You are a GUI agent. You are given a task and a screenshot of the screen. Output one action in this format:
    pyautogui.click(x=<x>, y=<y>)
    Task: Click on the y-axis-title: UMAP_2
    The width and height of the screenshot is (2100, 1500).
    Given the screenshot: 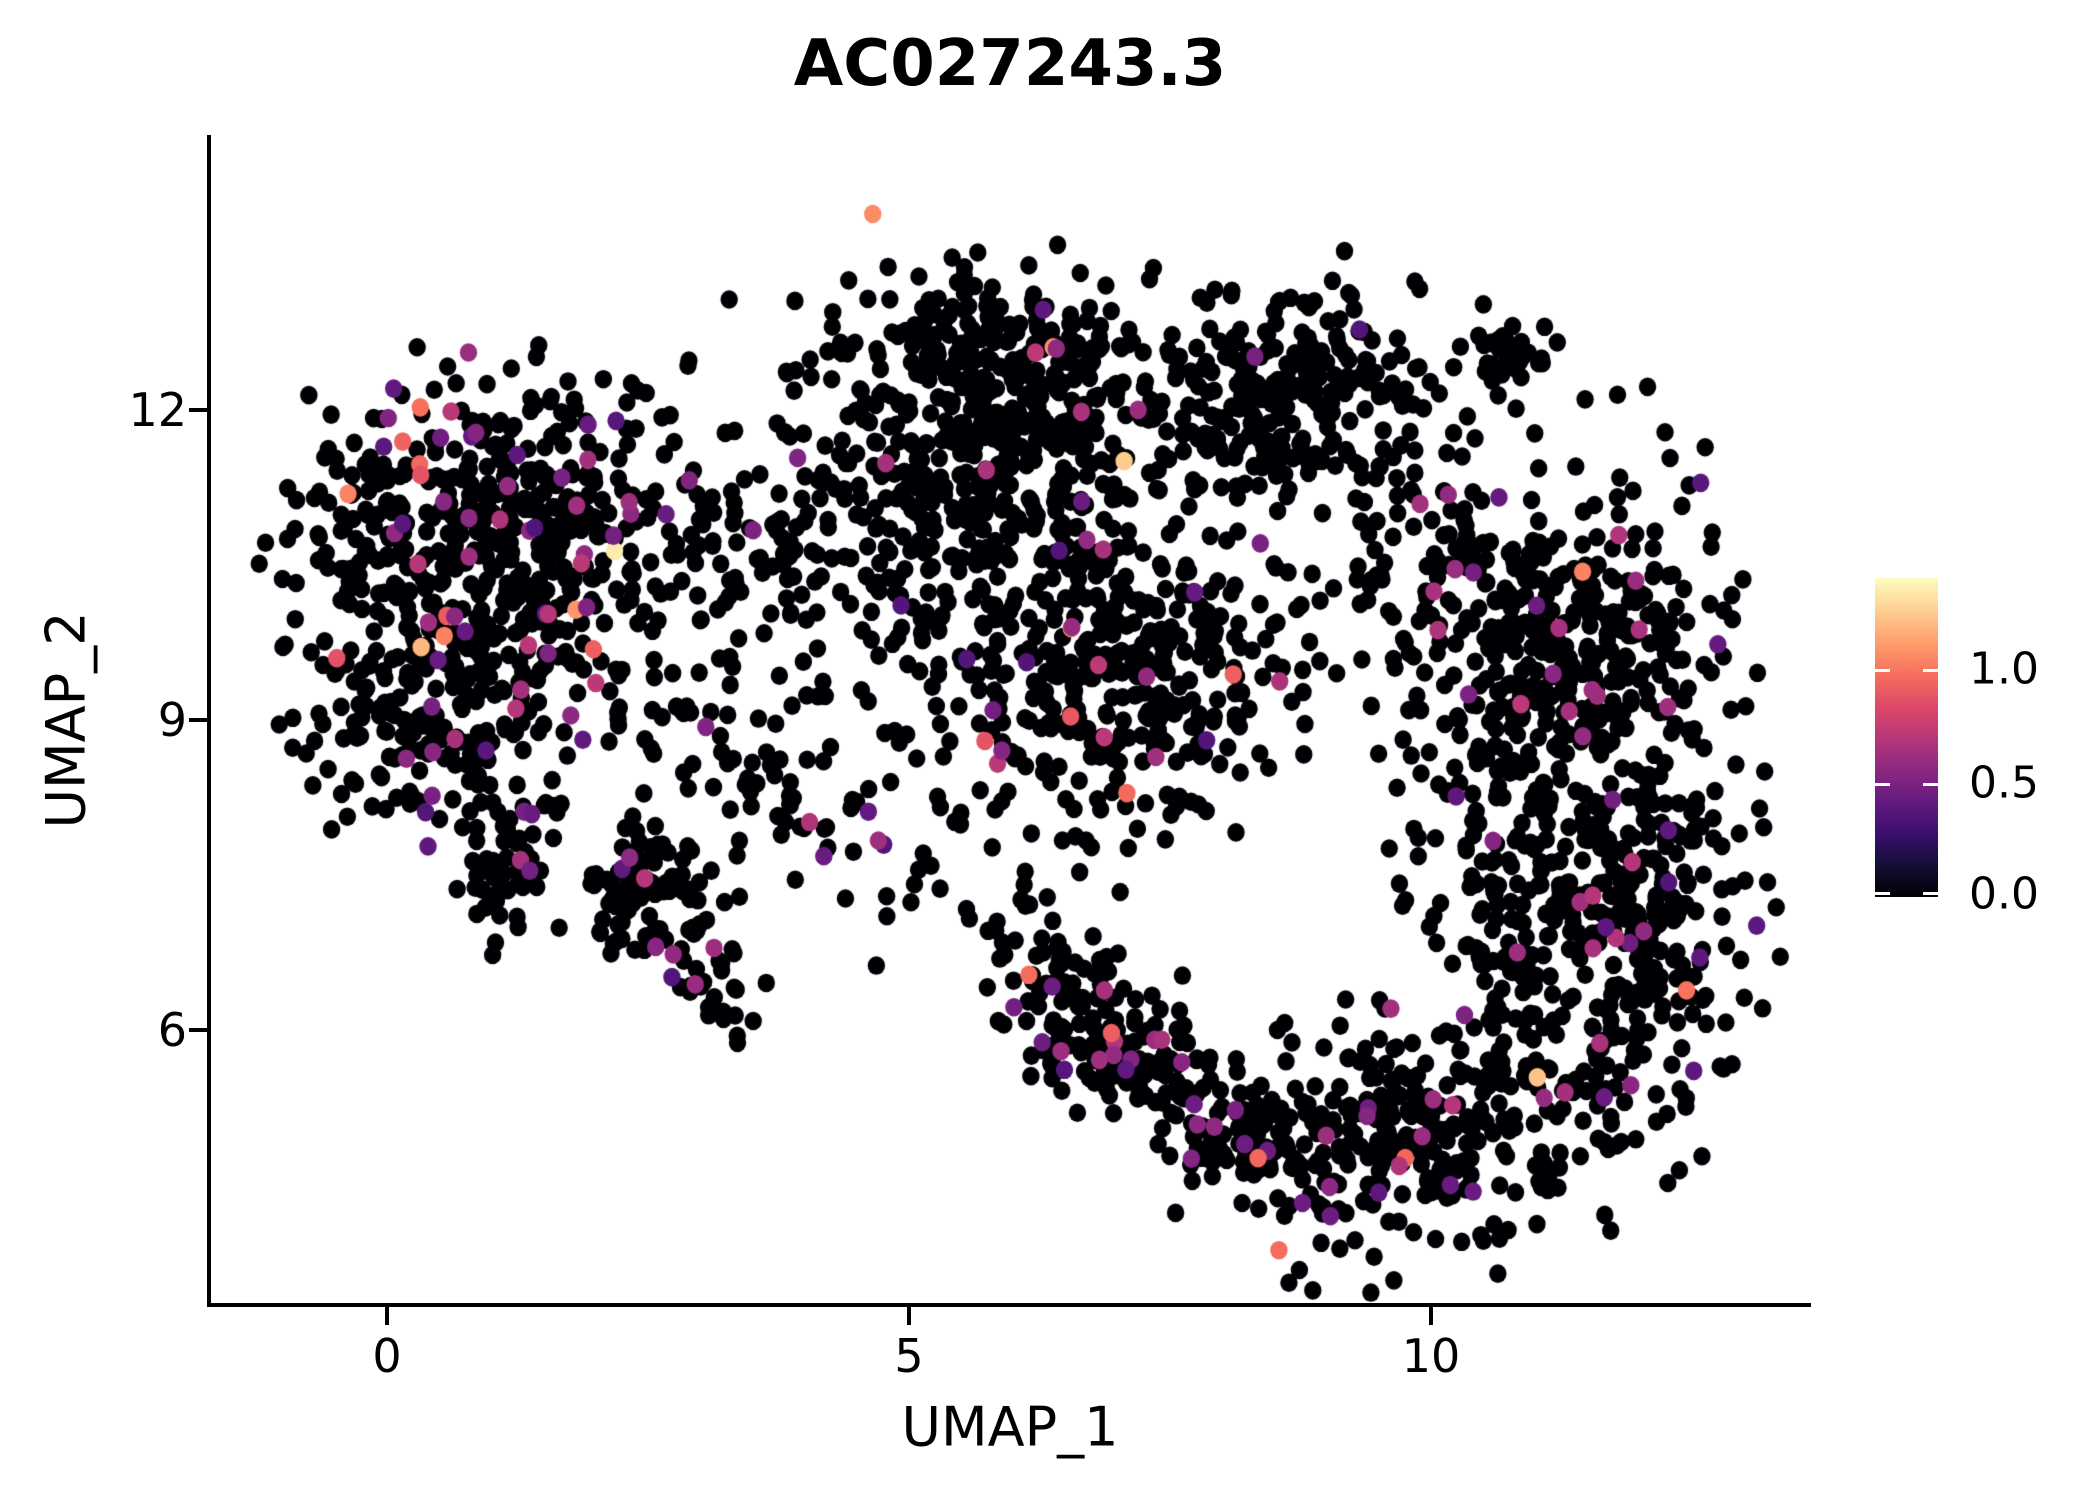 What is the action you would take?
    pyautogui.click(x=66, y=720)
    